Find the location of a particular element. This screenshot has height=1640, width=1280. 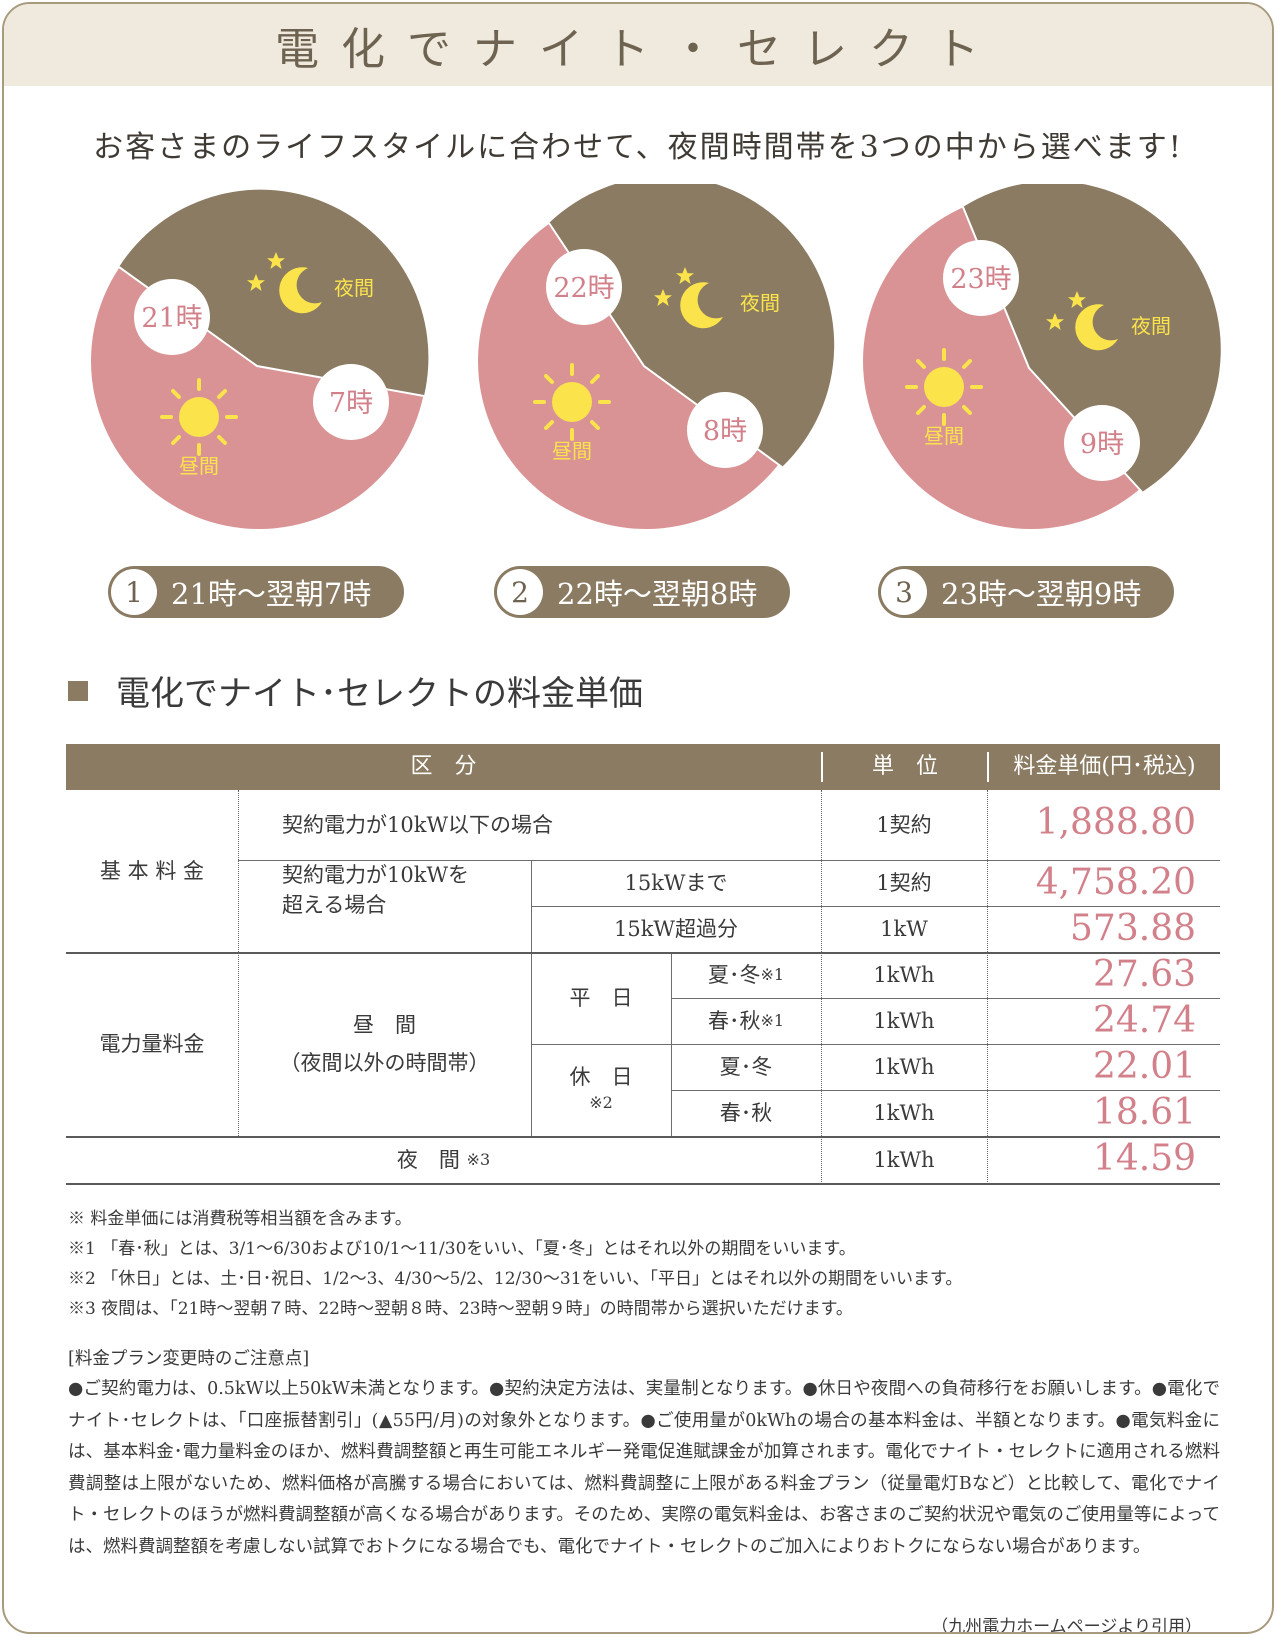

pie-plan-2: 22時 8時 夜間 昼間 is located at coordinates (656, 356).